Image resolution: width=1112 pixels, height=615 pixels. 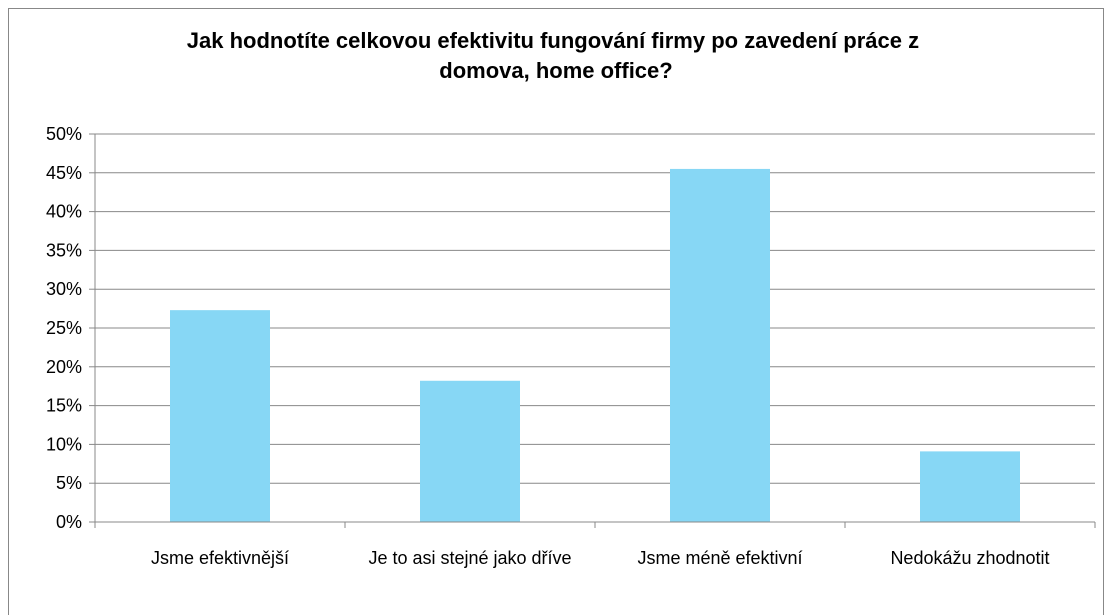 What do you see at coordinates (719, 558) in the screenshot?
I see `x-tick-label: Jsme méně efektivní` at bounding box center [719, 558].